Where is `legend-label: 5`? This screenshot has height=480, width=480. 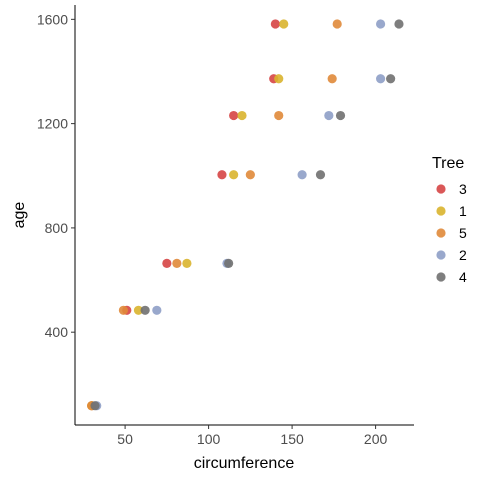
legend-label: 5 is located at coordinates (463, 233).